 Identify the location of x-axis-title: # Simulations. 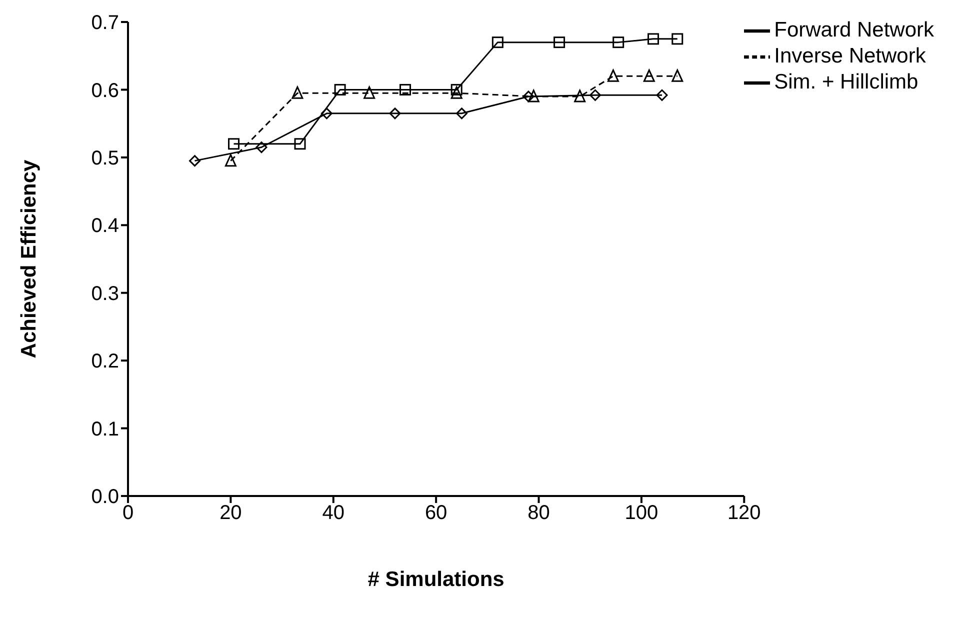
(436, 579).